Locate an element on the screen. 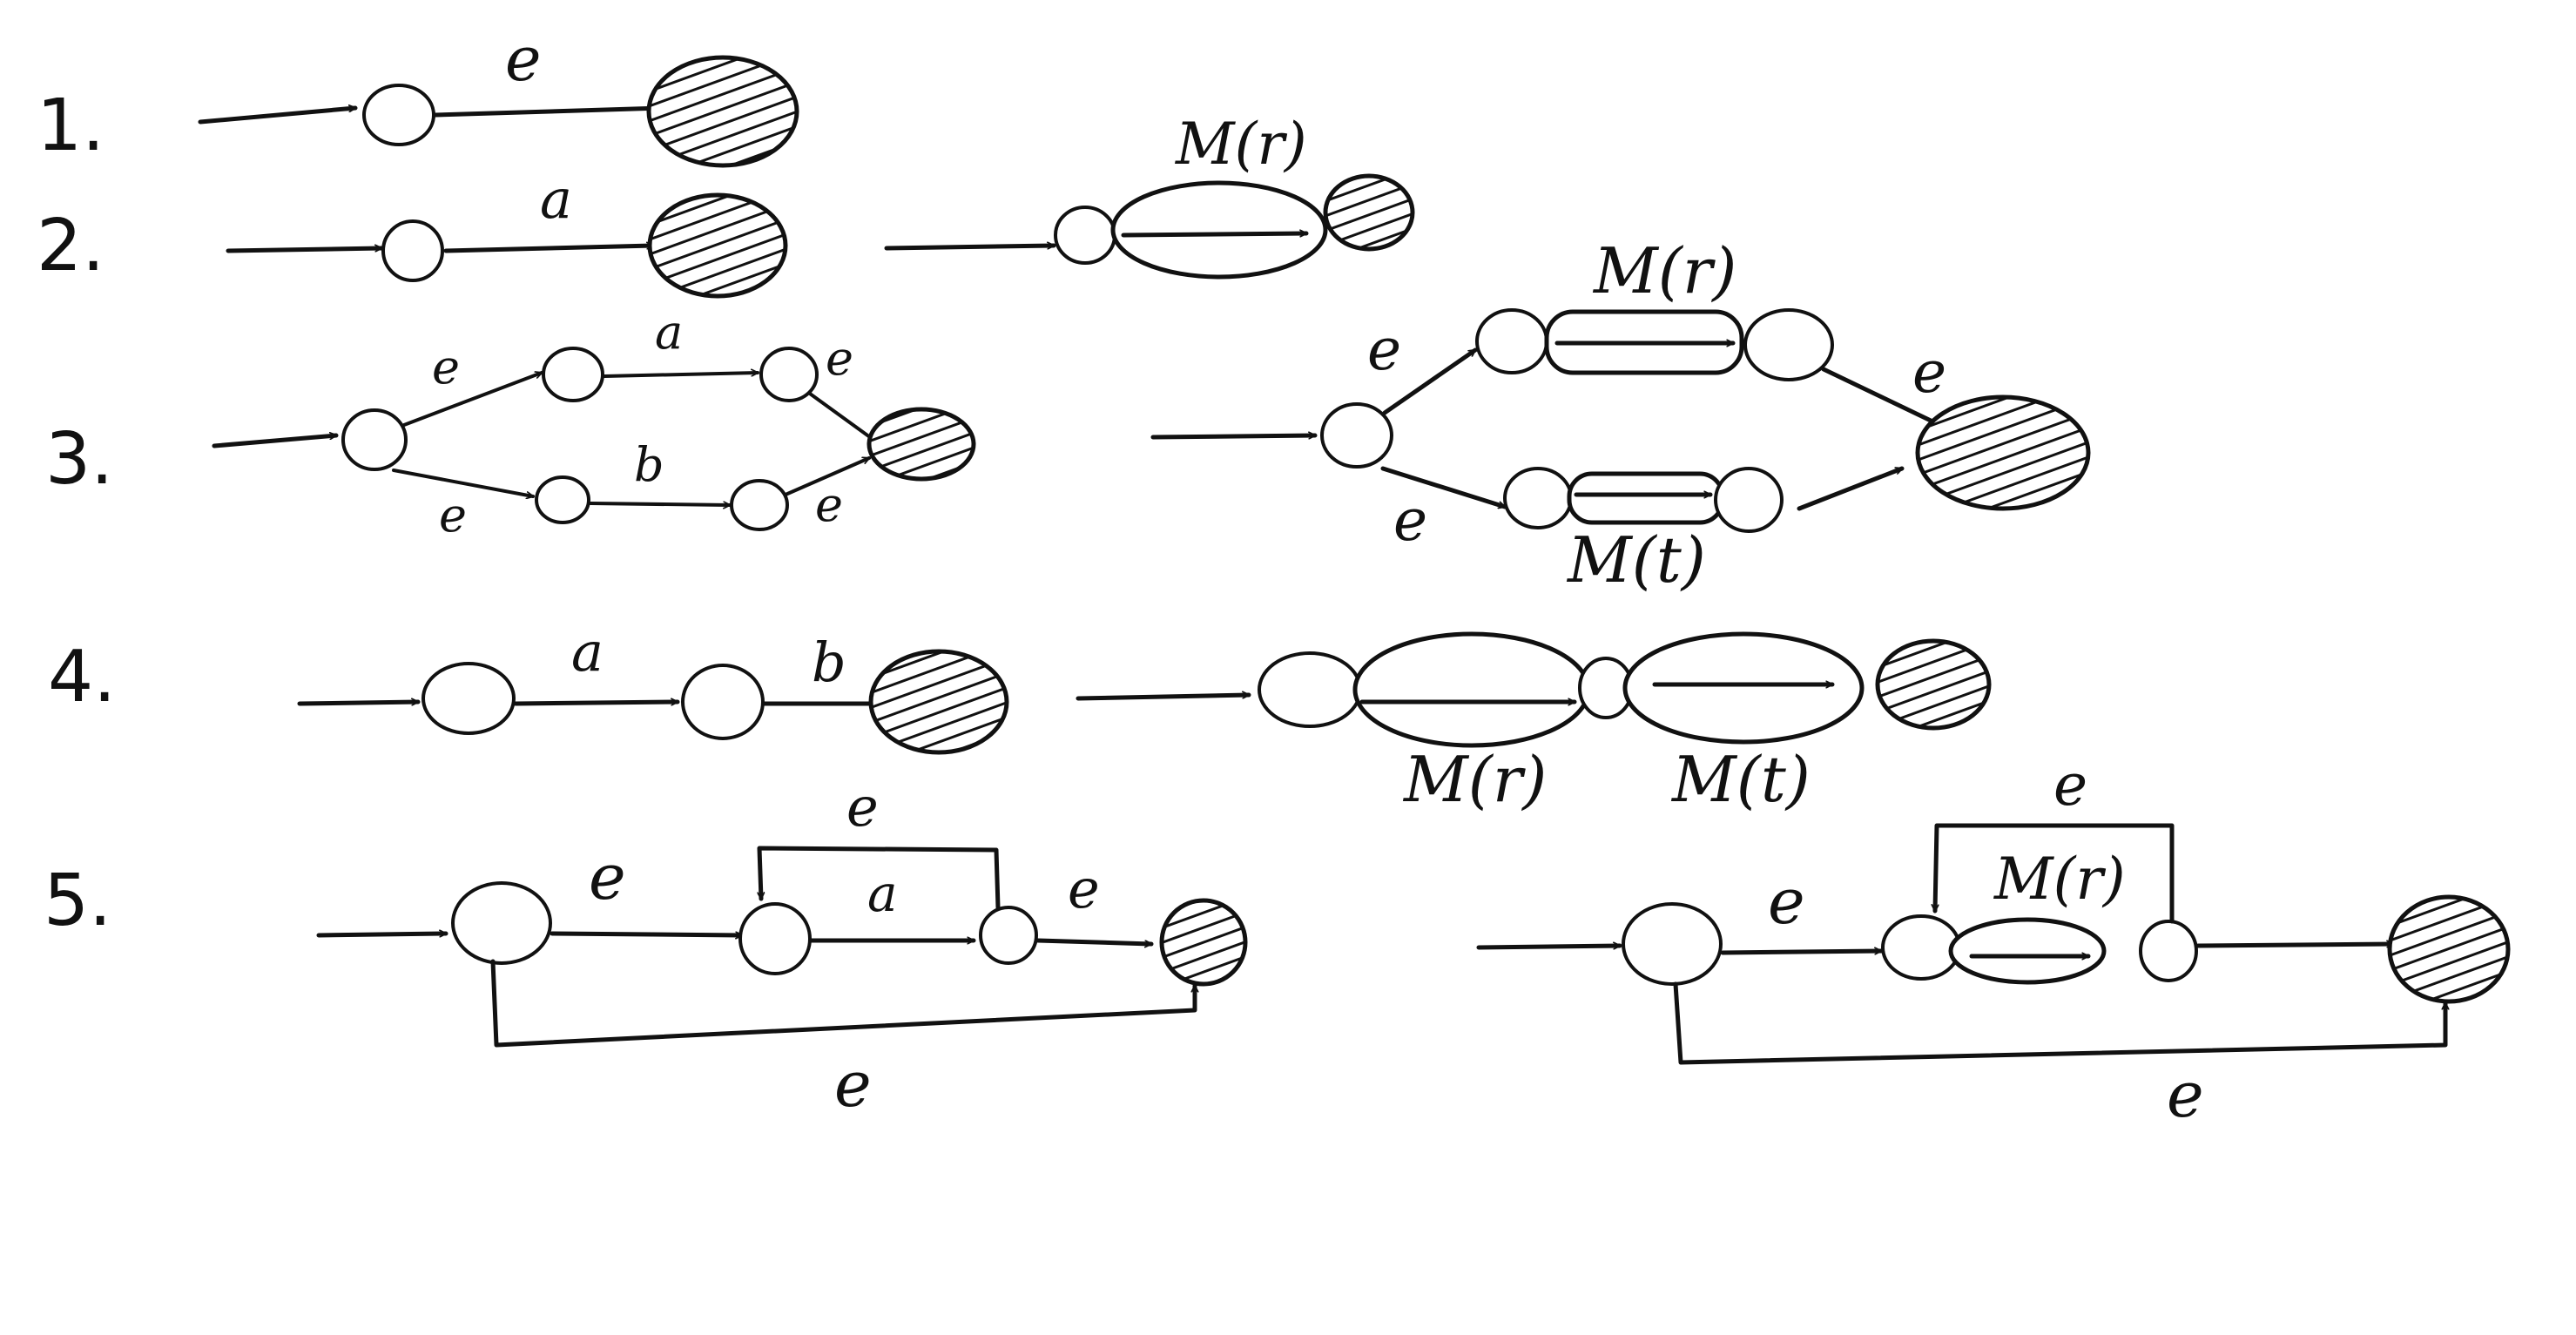  machine-box-first is located at coordinates (1471, 689).